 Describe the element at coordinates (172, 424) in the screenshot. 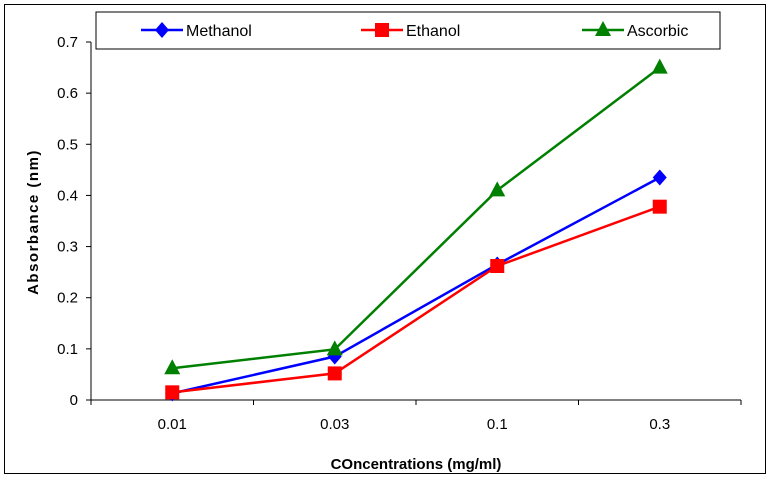

I see `x-tick-label: 0.01` at that location.